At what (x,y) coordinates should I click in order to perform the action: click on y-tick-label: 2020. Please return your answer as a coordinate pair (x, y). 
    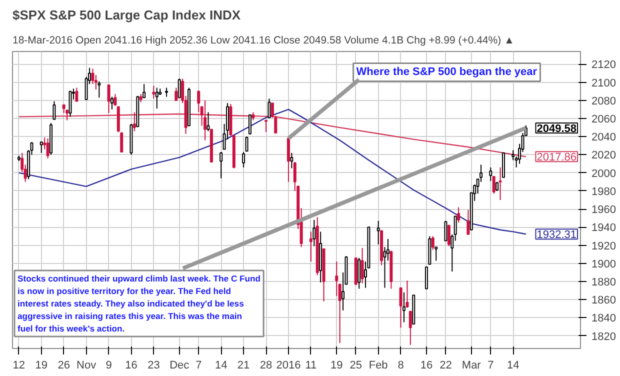
    Looking at the image, I should click on (604, 156).